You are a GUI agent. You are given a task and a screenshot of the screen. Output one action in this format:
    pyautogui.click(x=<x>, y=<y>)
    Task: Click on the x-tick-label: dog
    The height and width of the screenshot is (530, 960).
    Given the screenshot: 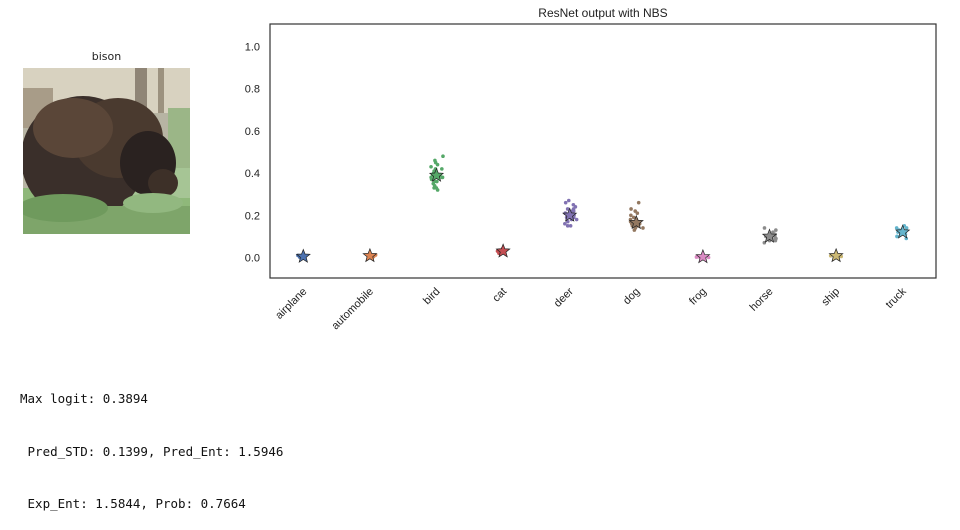 What is the action you would take?
    pyautogui.click(x=631, y=296)
    